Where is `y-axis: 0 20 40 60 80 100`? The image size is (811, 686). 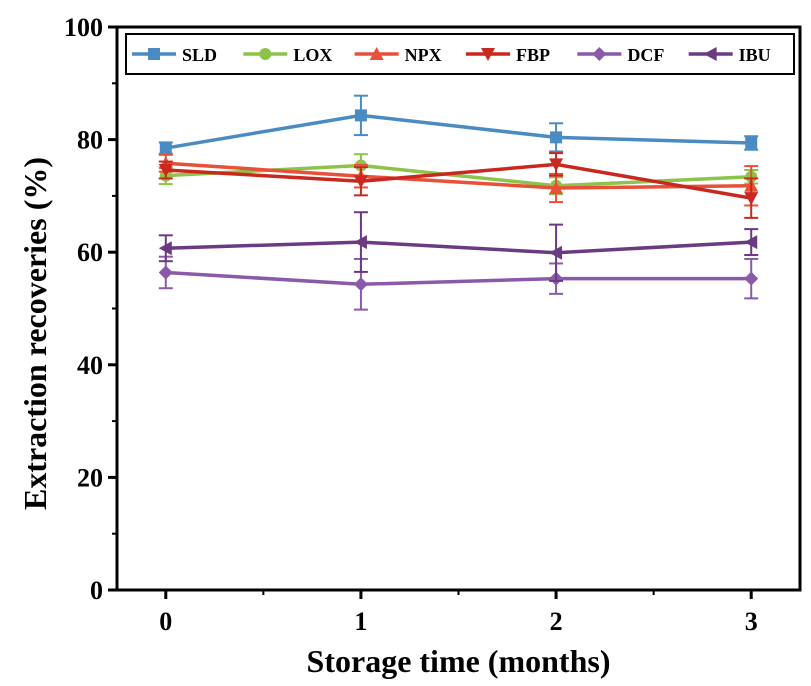
y-axis: 0 20 40 60 80 100 is located at coordinates (90, 309).